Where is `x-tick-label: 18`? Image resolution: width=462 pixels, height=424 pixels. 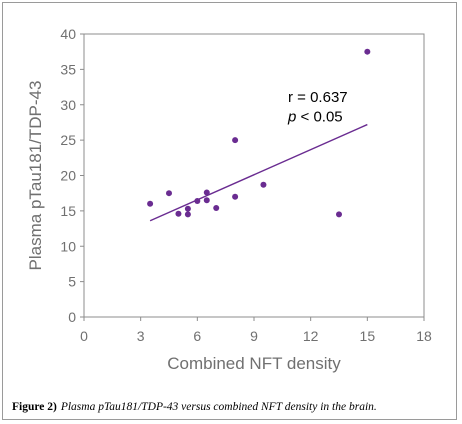 x-tick-label: 18 is located at coordinates (424, 336).